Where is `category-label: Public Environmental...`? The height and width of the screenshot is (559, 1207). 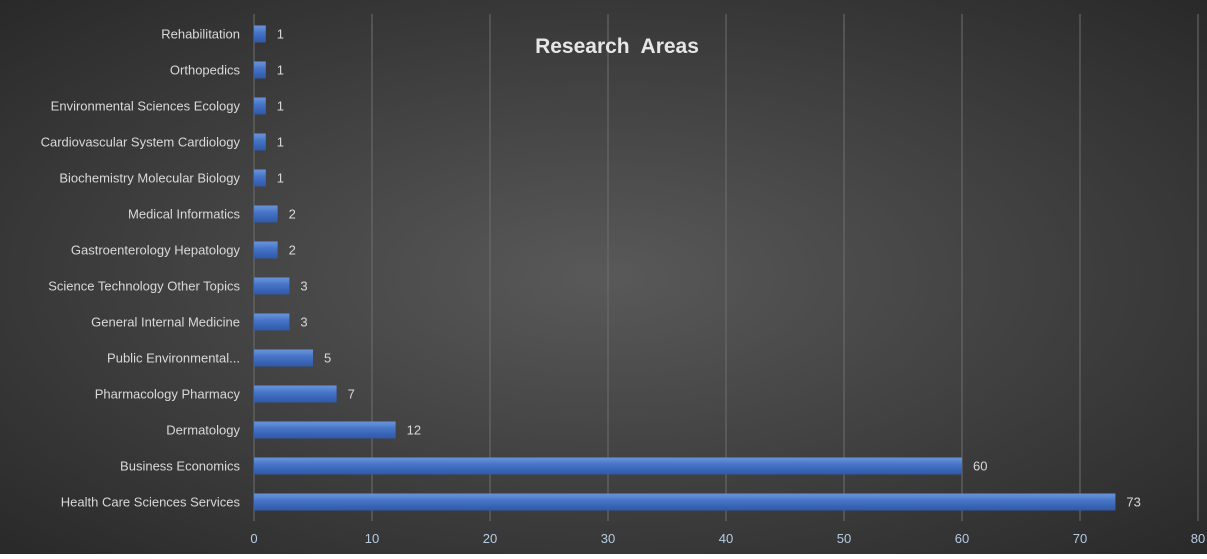
category-label: Public Environmental... is located at coordinates (173, 358).